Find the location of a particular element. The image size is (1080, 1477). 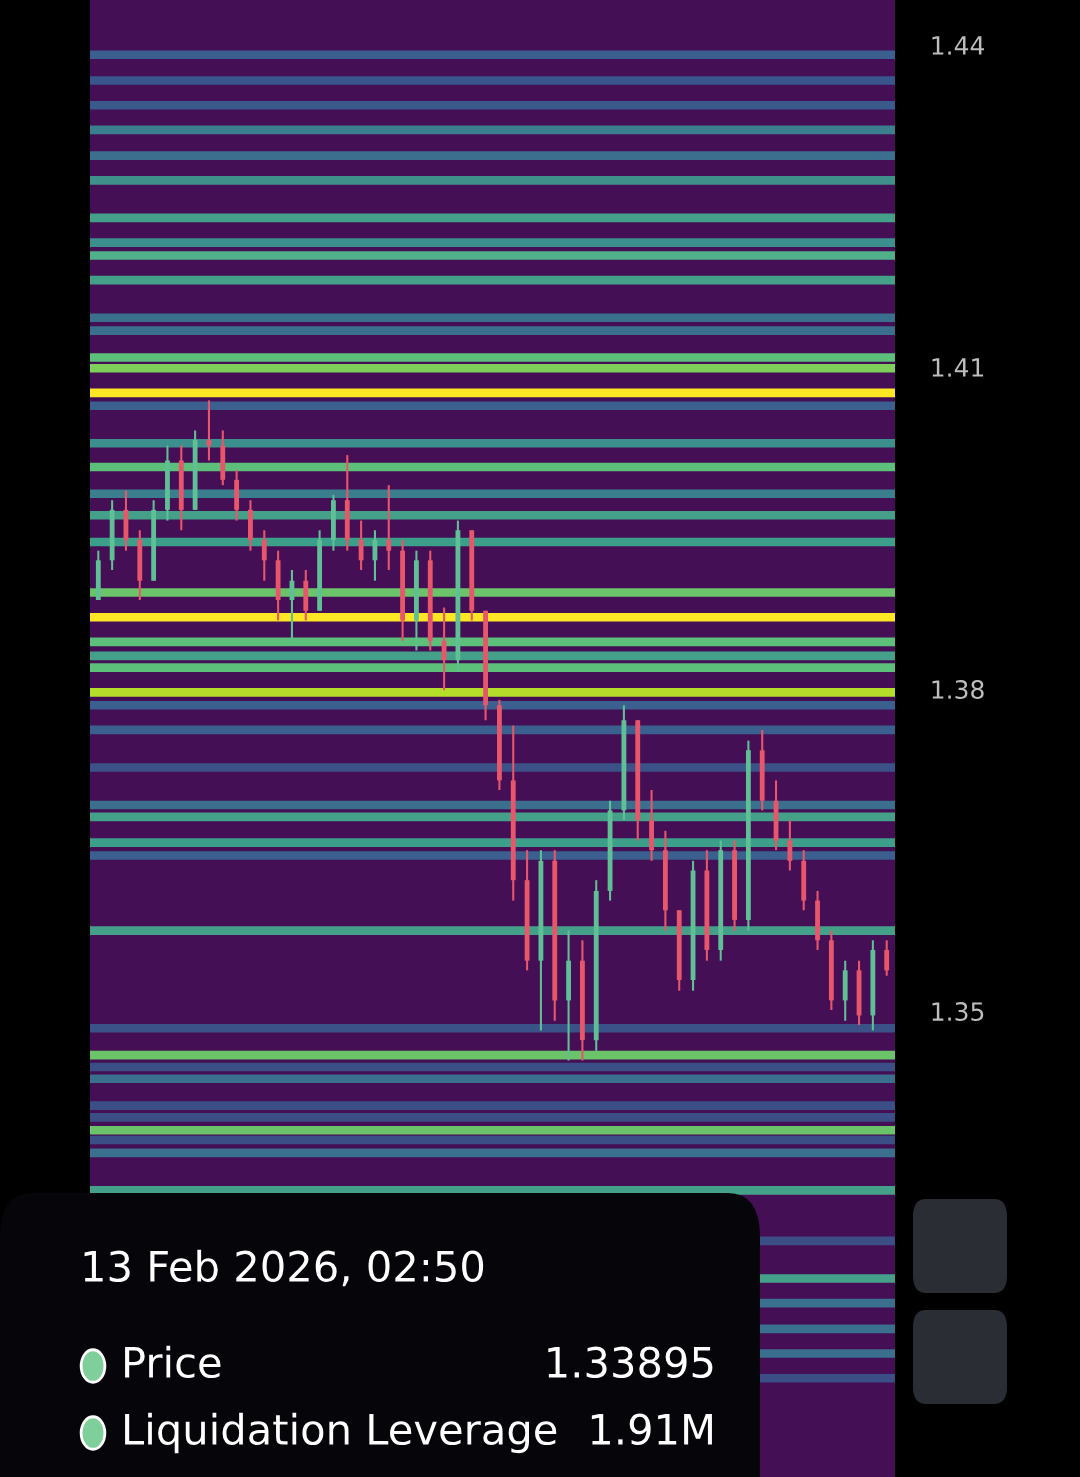

annotation: 1.33895 is located at coordinates (630, 1362).